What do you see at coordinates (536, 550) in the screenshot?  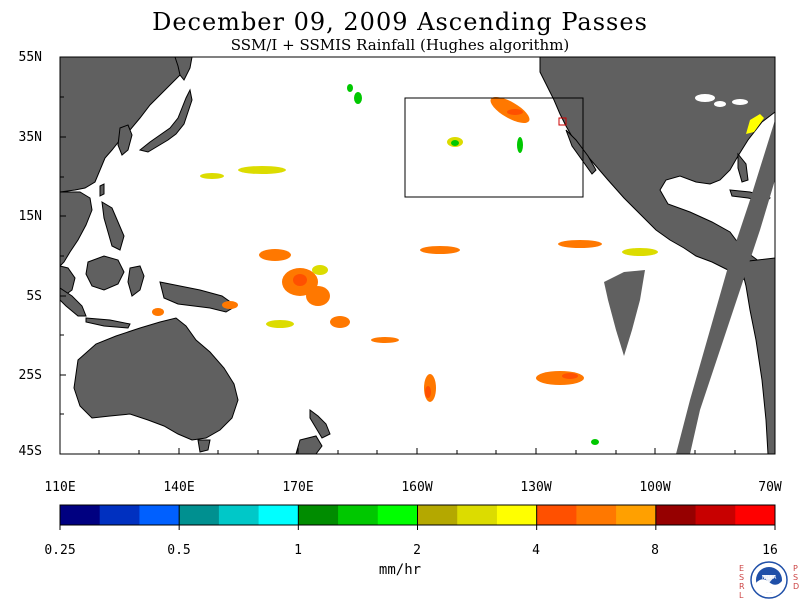 I see `colorbar-tick-label: 4` at bounding box center [536, 550].